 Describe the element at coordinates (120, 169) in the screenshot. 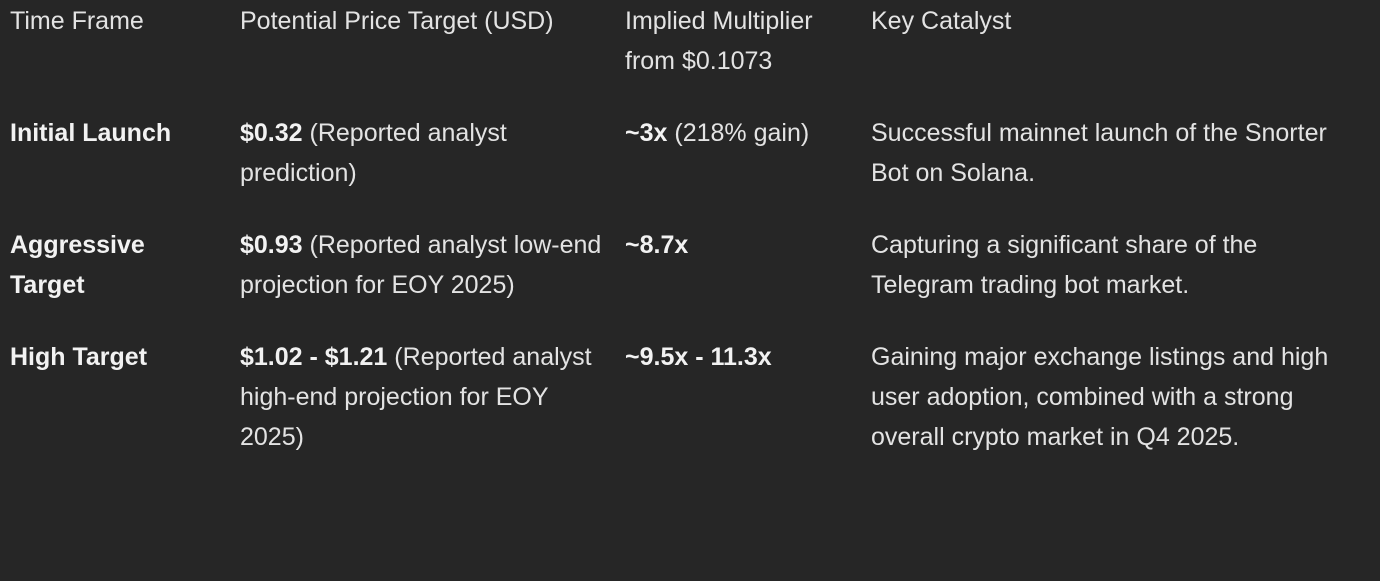

I see `time-frame-cell: Initial Launch` at that location.